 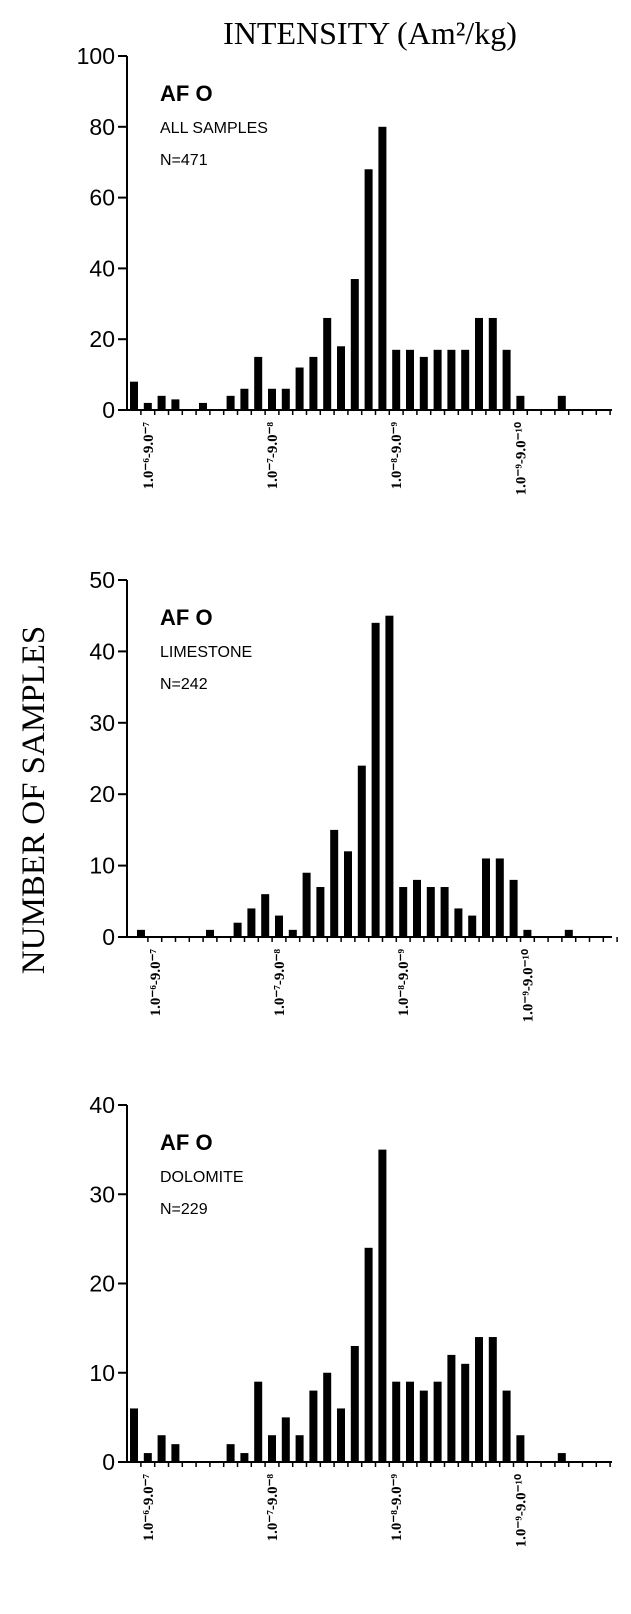 I want to click on y-tick-label: 100, so click(x=96, y=56).